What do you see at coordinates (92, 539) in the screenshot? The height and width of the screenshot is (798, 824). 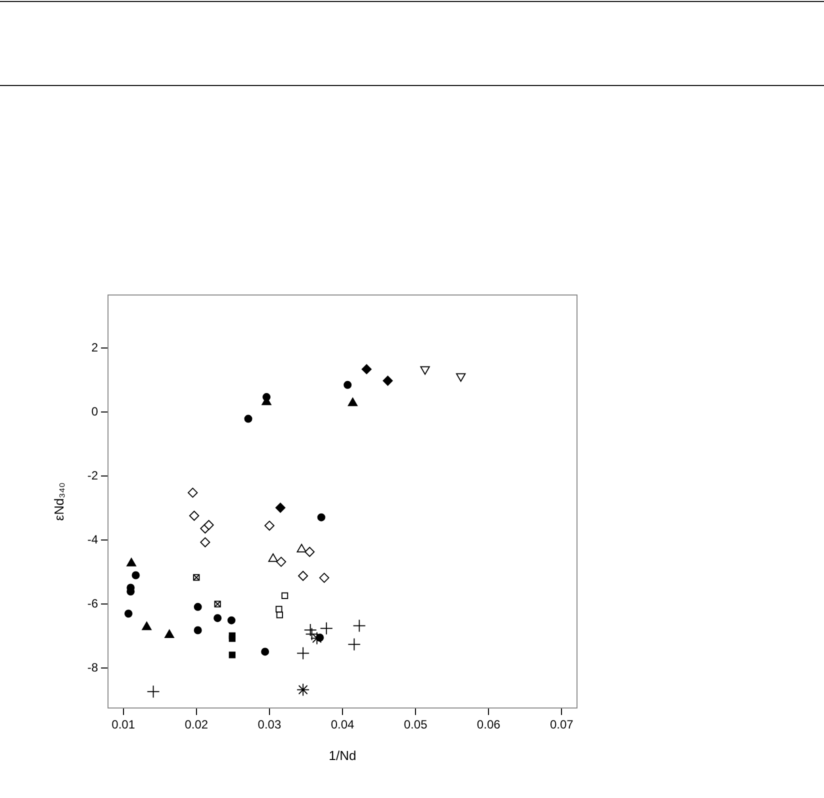 I see `y-tick-label: -4` at bounding box center [92, 539].